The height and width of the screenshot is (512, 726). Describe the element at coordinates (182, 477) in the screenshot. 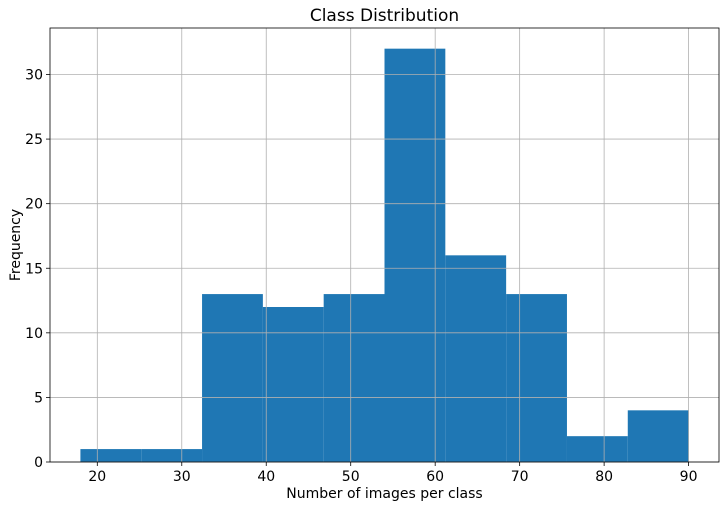

I see `x-tick-label: 30` at that location.